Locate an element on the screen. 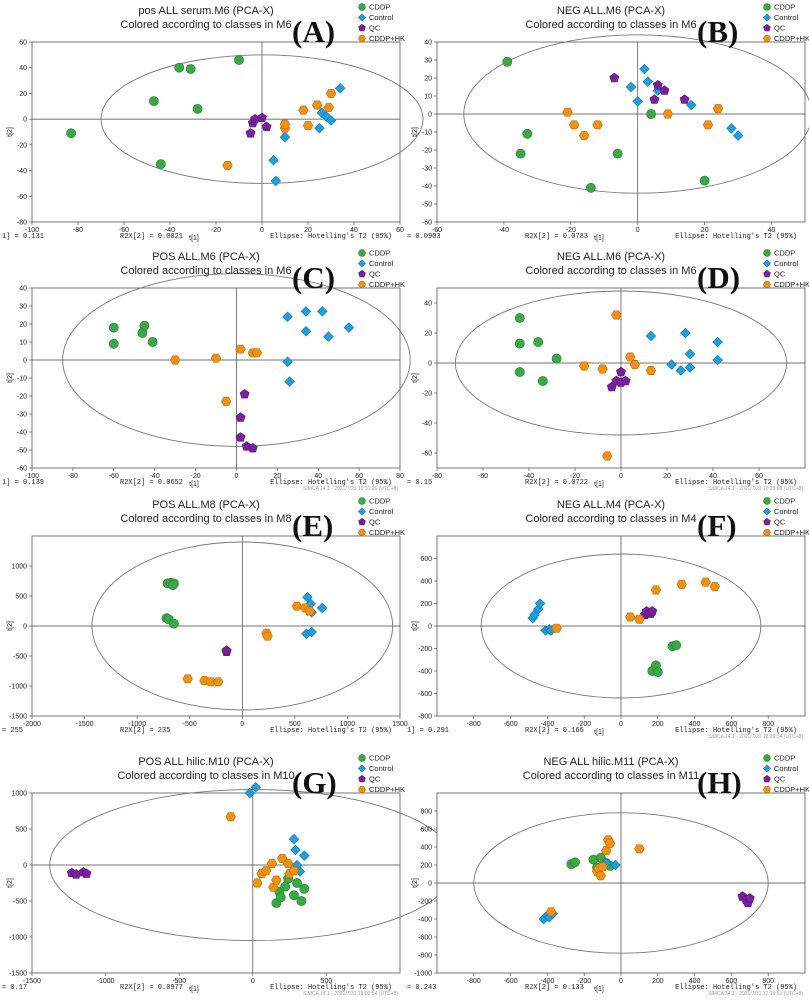 This screenshot has height=1004, width=809. y-tick-label: 400 is located at coordinates (426, 848).